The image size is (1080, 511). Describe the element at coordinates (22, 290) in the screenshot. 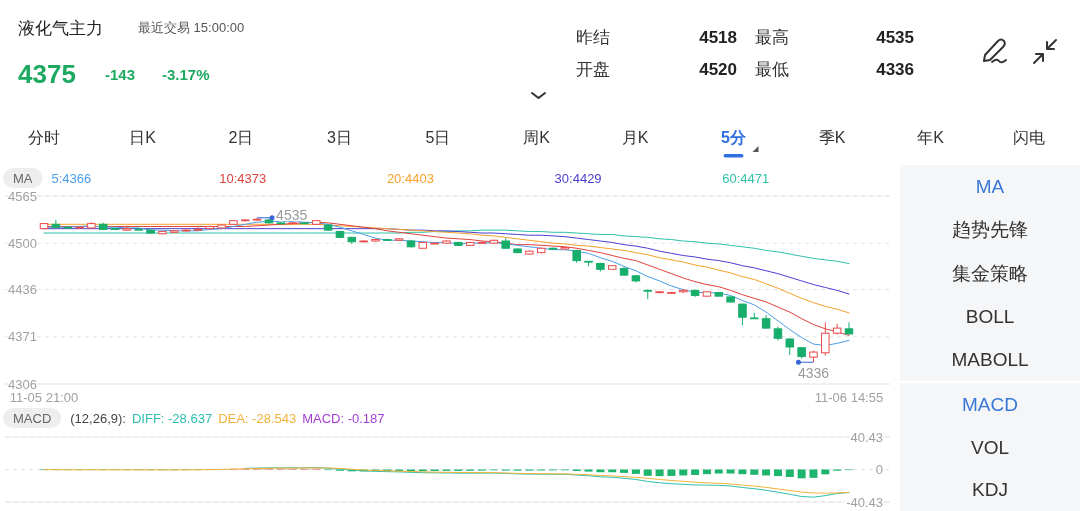

I see `y-tick-label: 4436` at that location.